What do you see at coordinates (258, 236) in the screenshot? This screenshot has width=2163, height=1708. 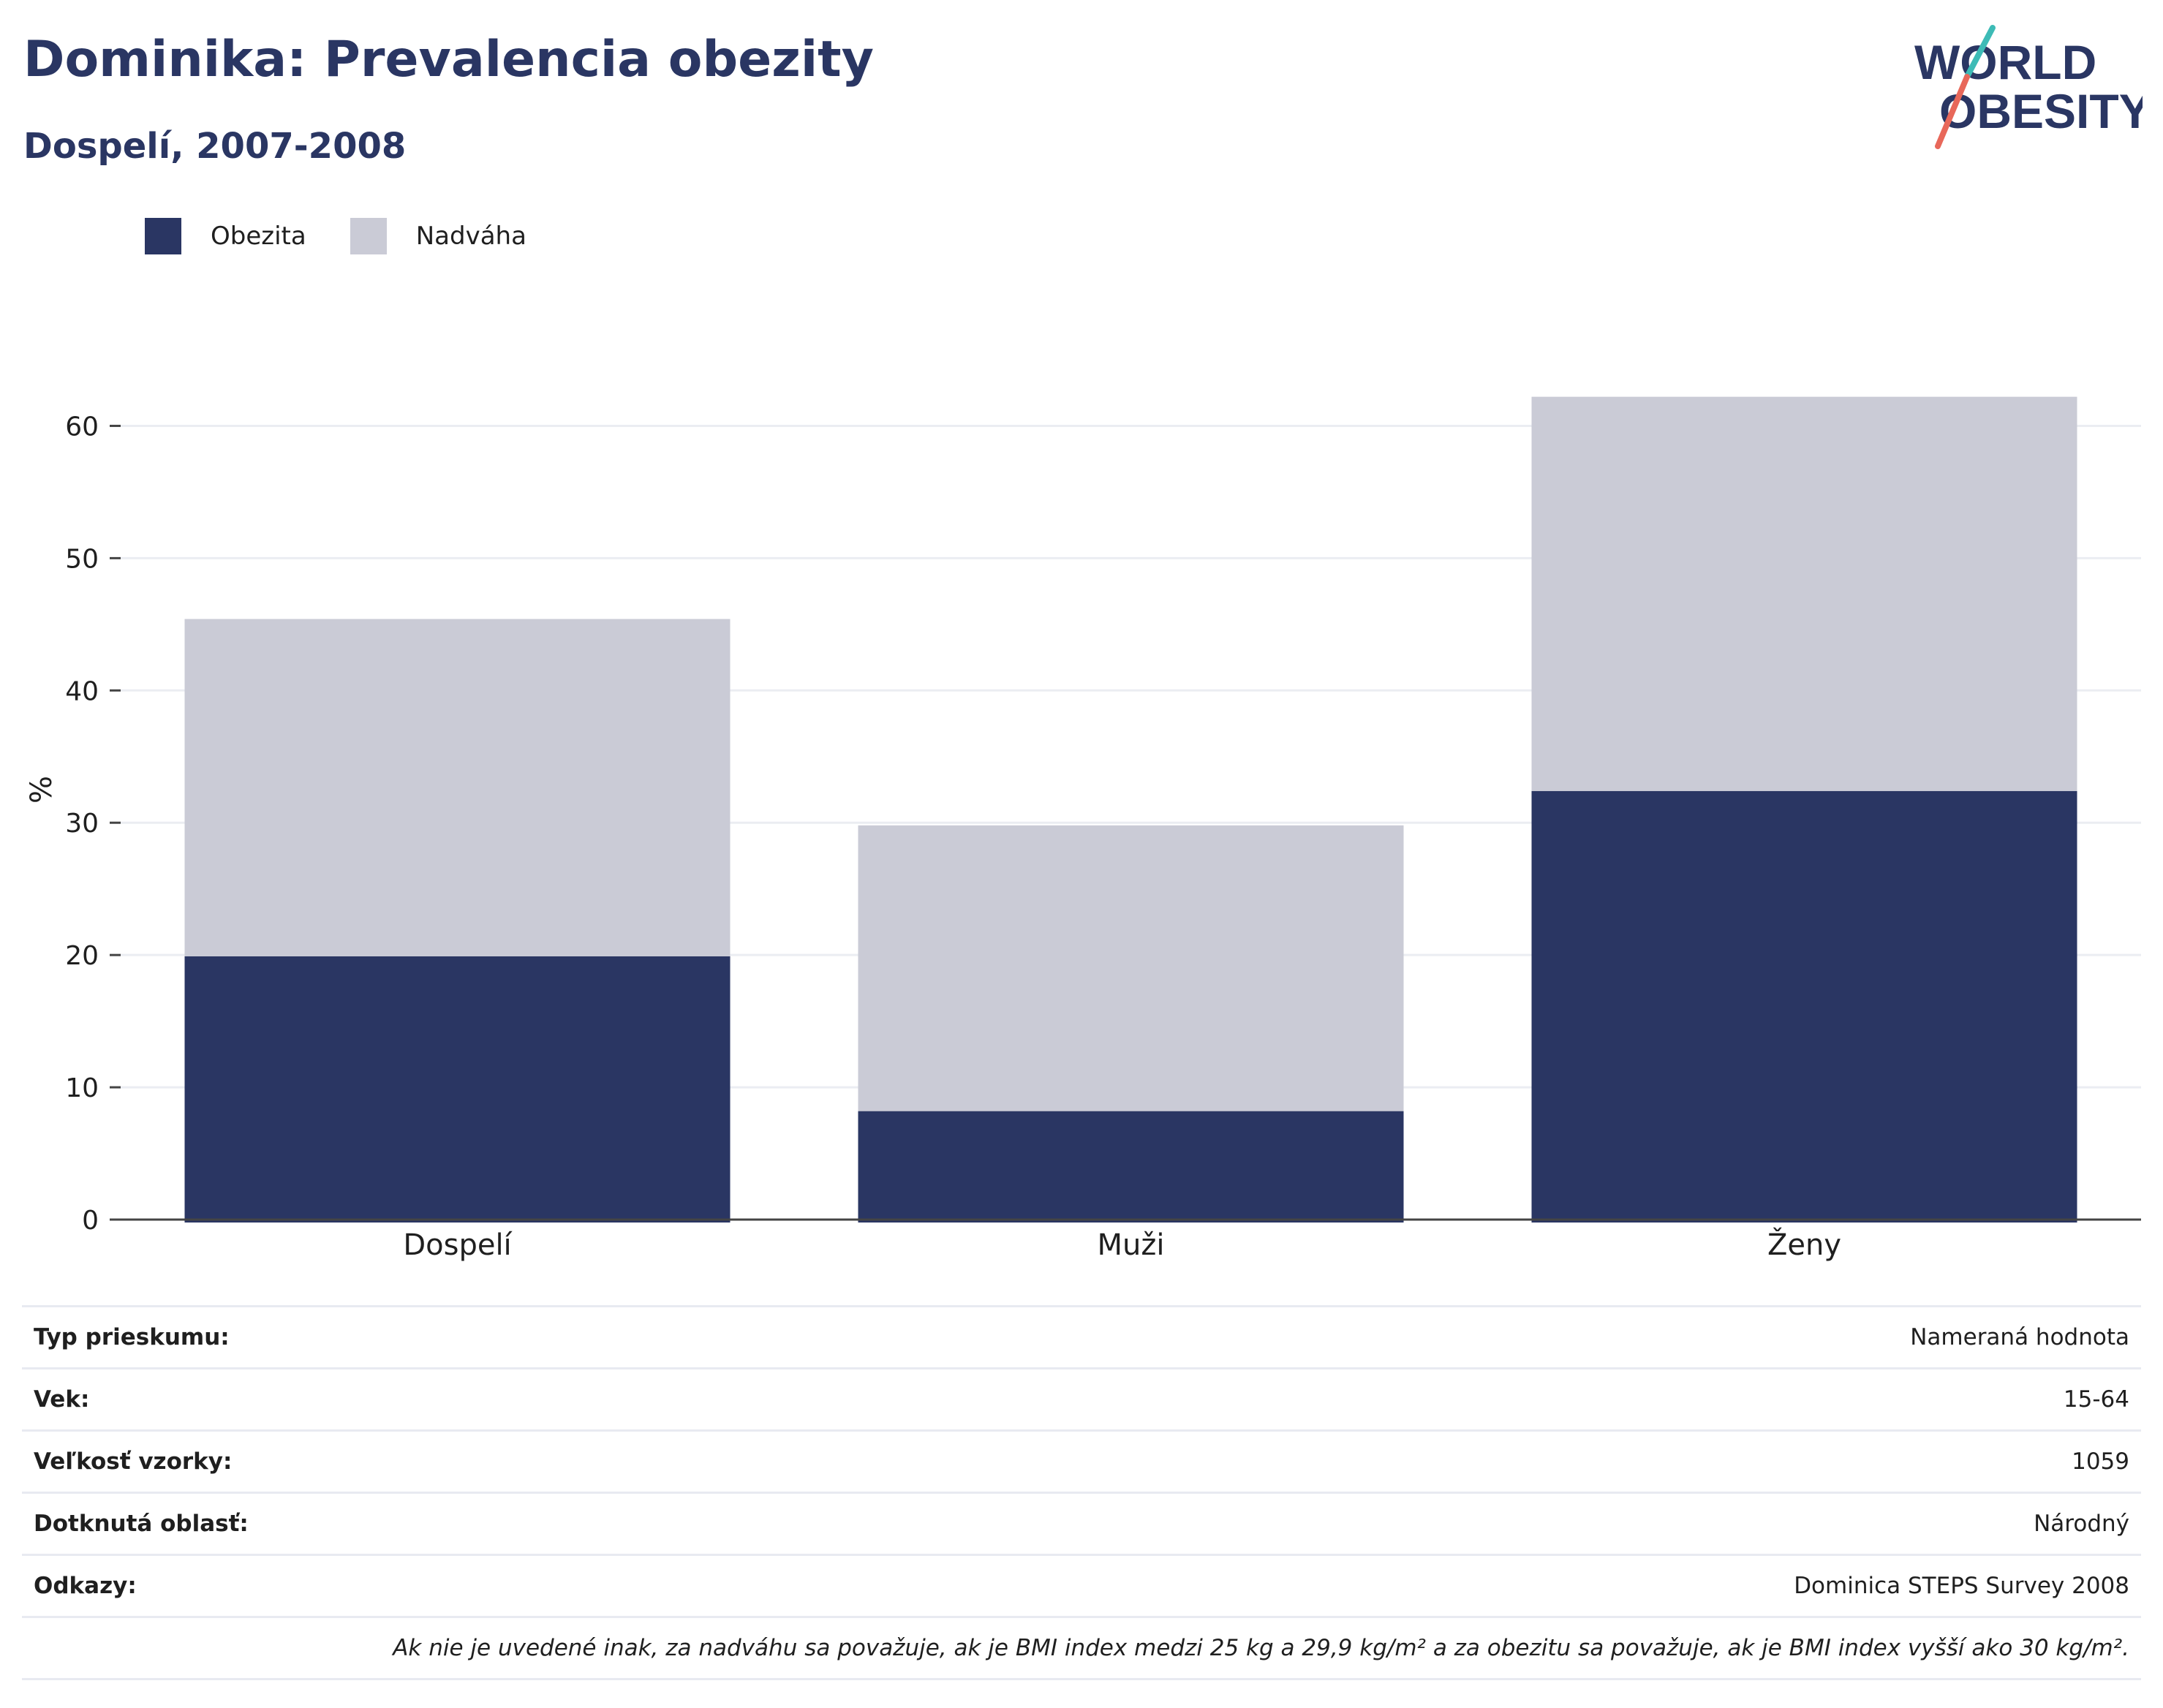 I see `legend-label-obezita: Obezita` at bounding box center [258, 236].